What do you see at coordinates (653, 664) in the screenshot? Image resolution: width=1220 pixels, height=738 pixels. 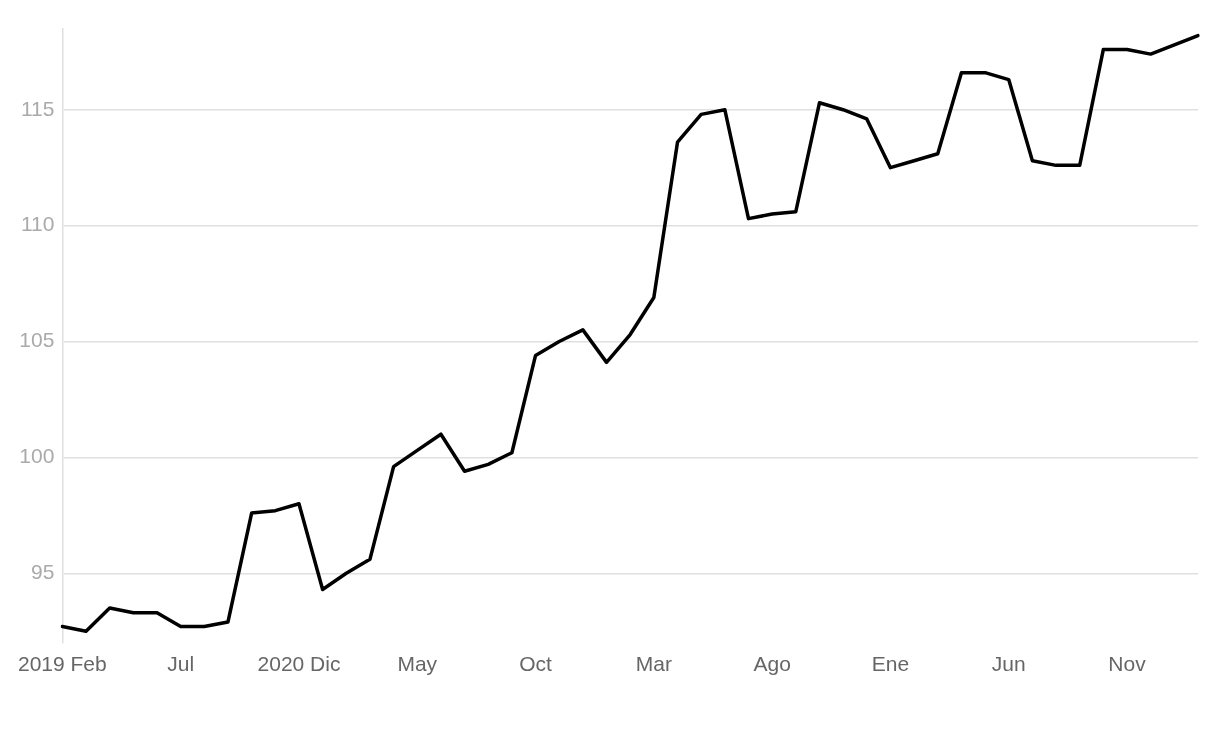 I see `x-tick-label: Mar` at bounding box center [653, 664].